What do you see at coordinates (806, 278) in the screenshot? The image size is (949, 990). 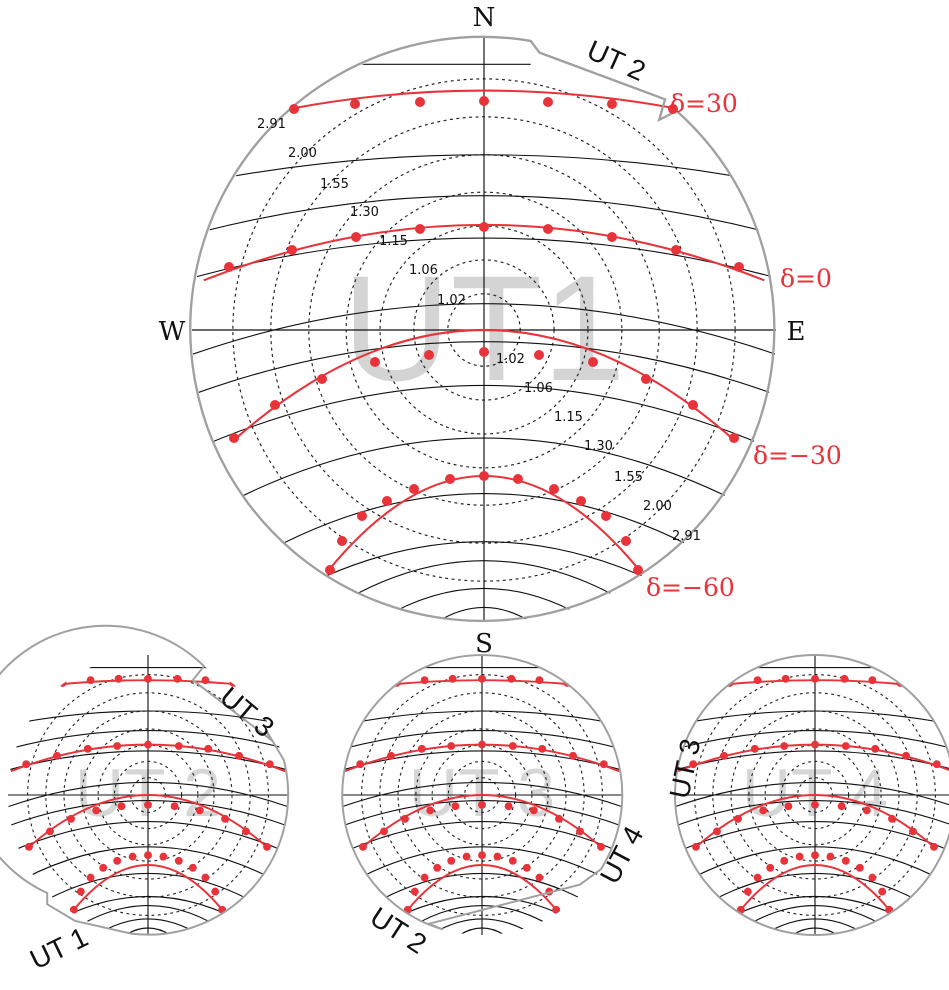 I see `declination-label-0: δ=0` at bounding box center [806, 278].